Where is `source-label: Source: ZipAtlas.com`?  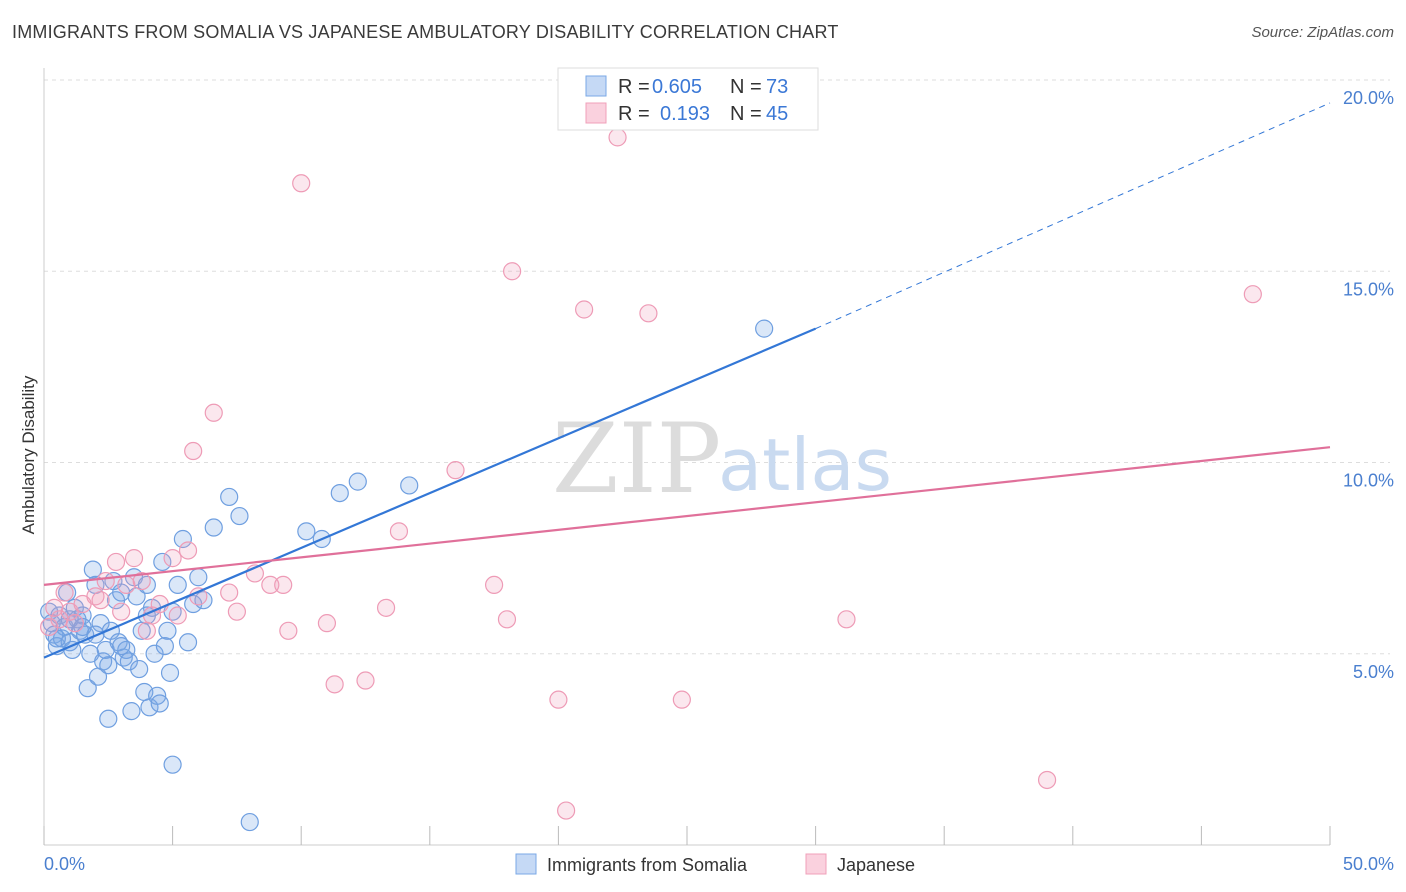
source-label: Source: ZipAtlas.com is located at coordinates (1322, 32).